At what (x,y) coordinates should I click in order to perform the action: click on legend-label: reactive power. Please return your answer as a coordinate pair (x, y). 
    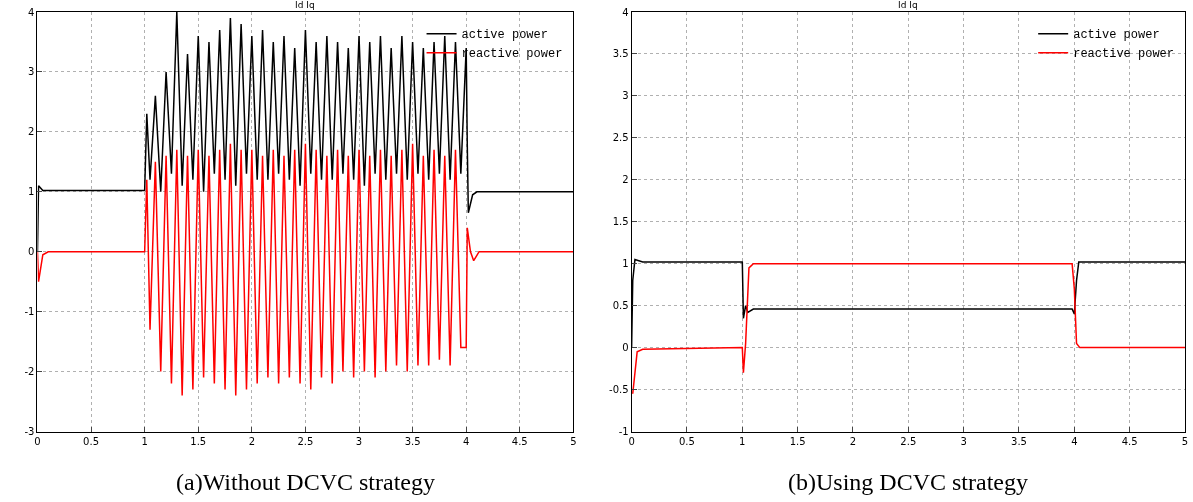
    Looking at the image, I should click on (1123, 54).